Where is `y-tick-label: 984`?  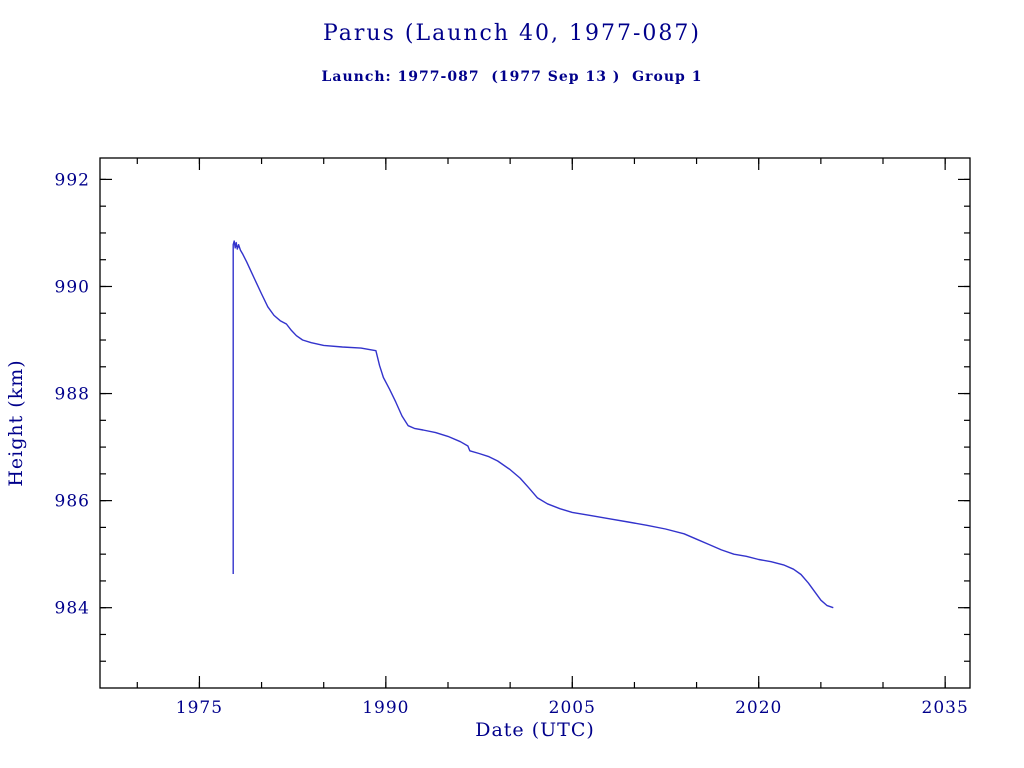 y-tick-label: 984 is located at coordinates (72, 609).